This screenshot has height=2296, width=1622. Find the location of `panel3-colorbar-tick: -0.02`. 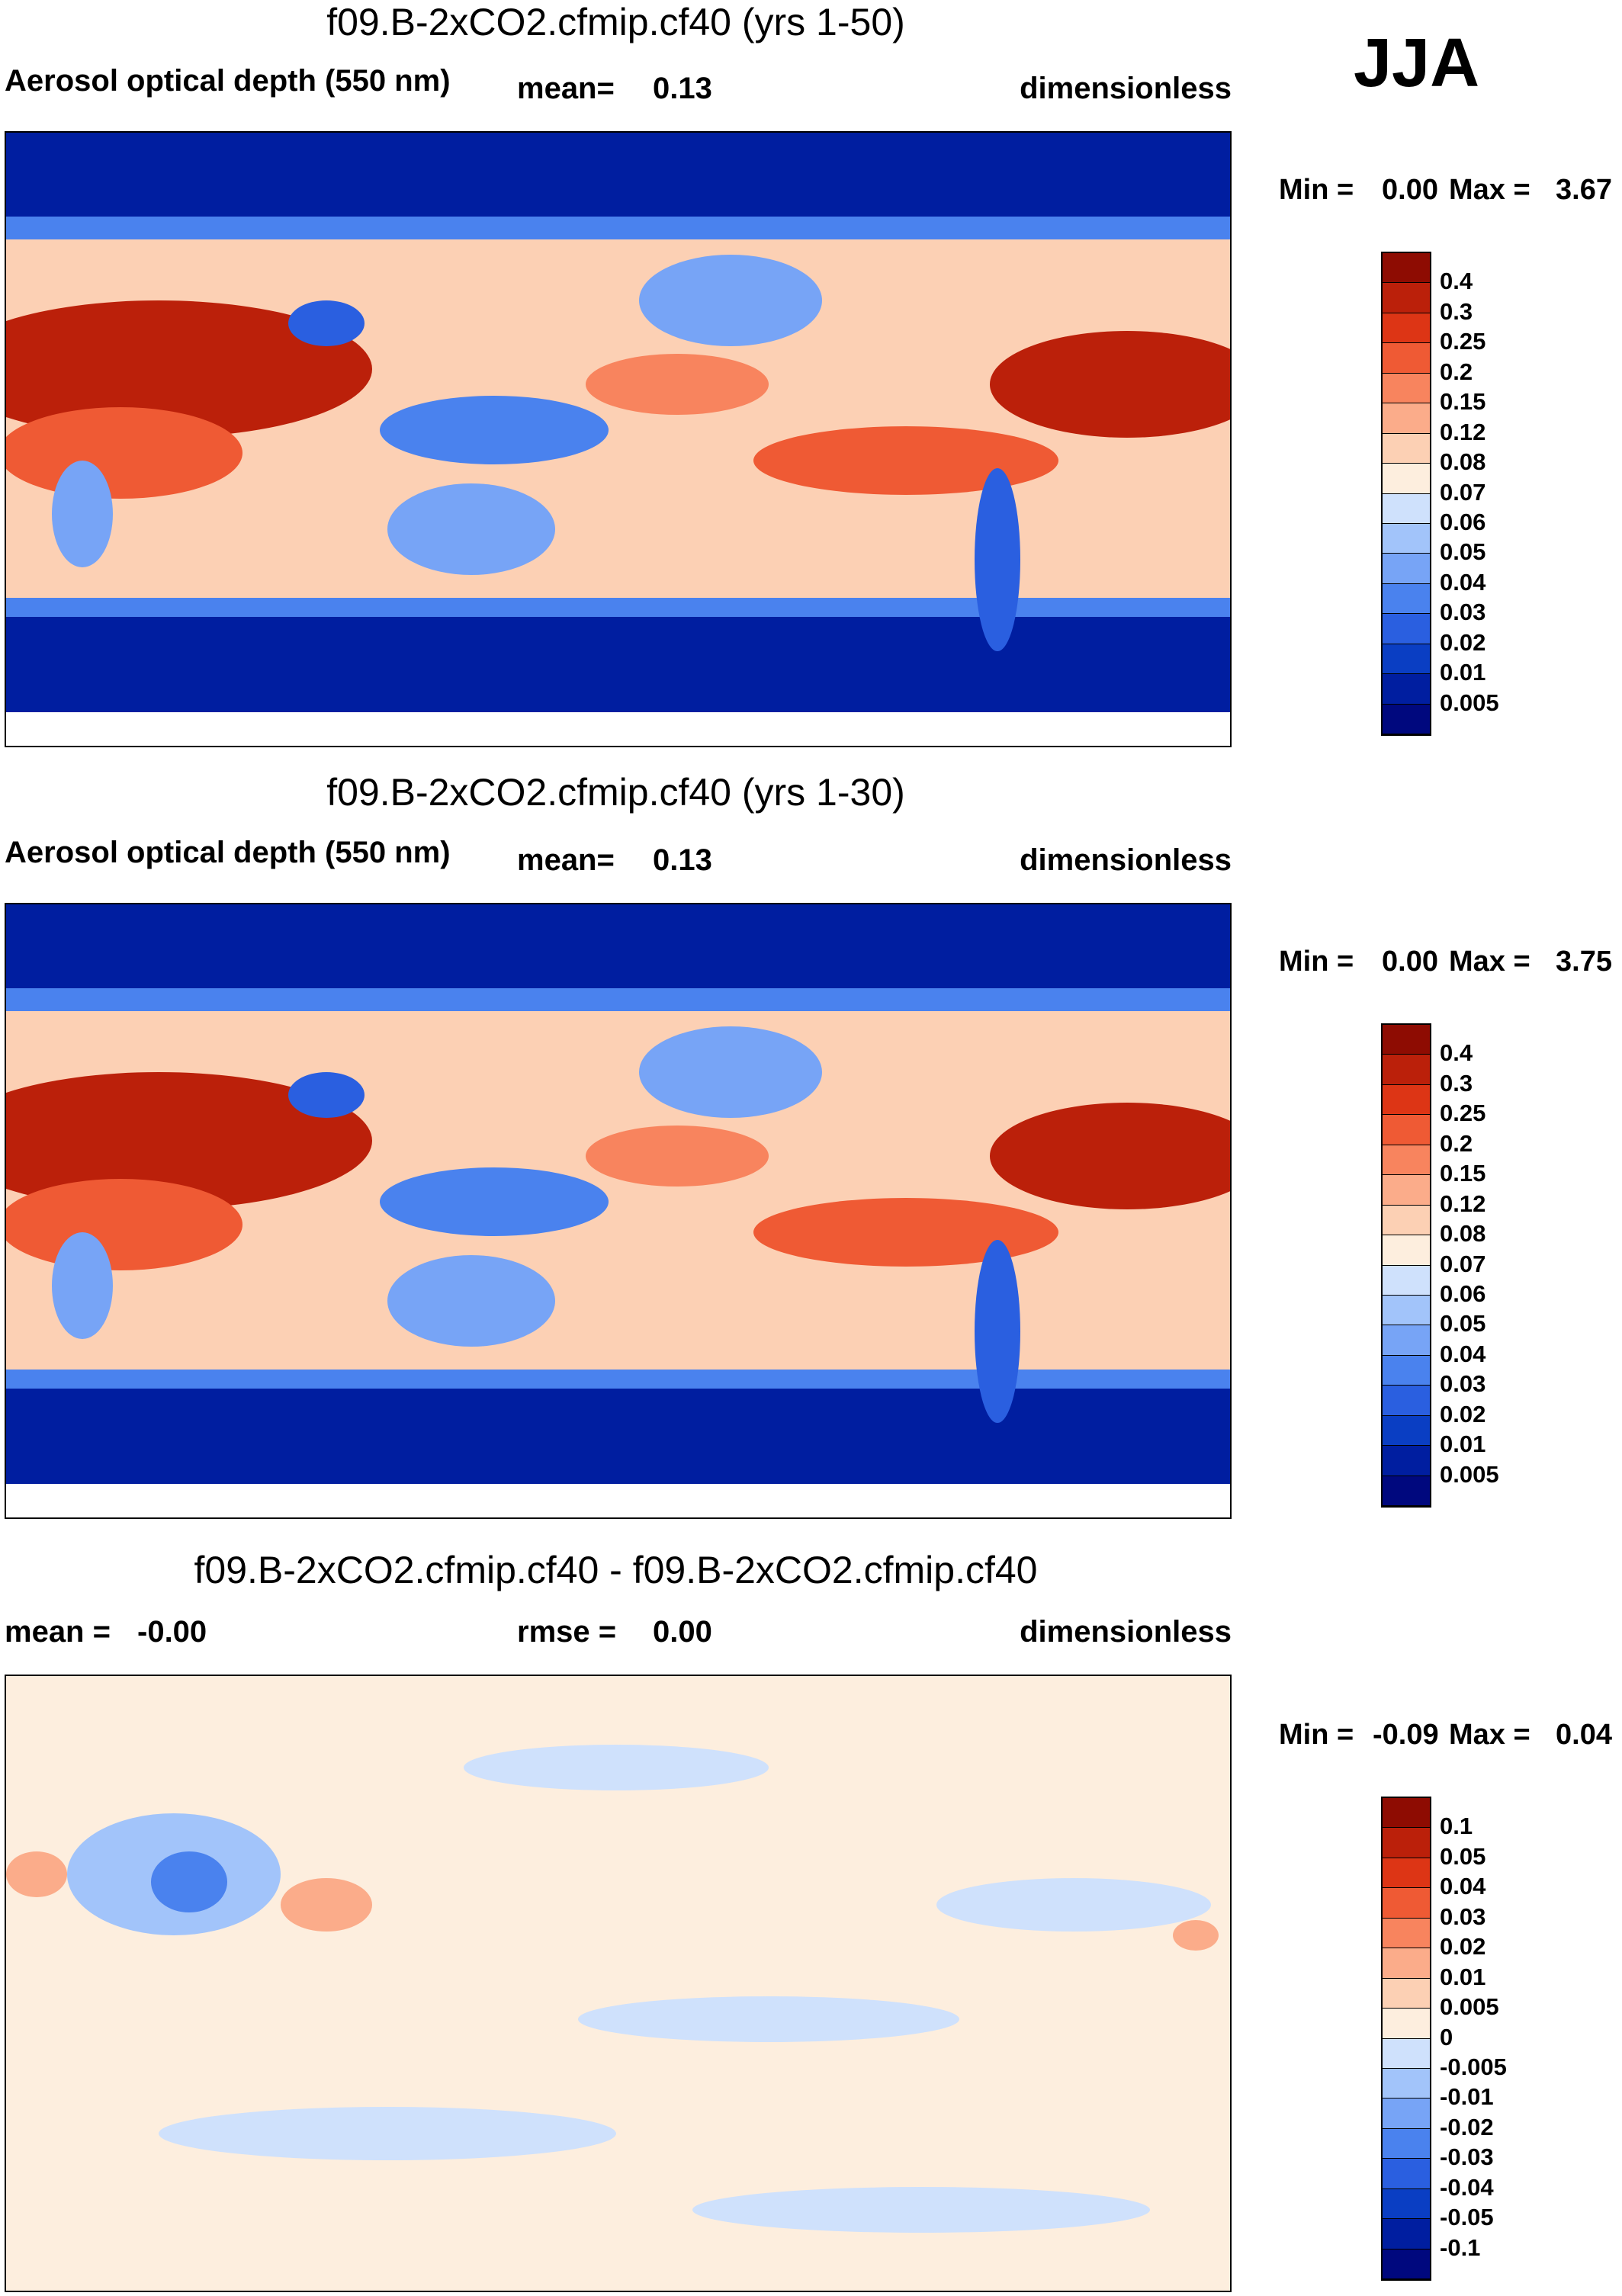

panel3-colorbar-tick: -0.02 is located at coordinates (1467, 2126).